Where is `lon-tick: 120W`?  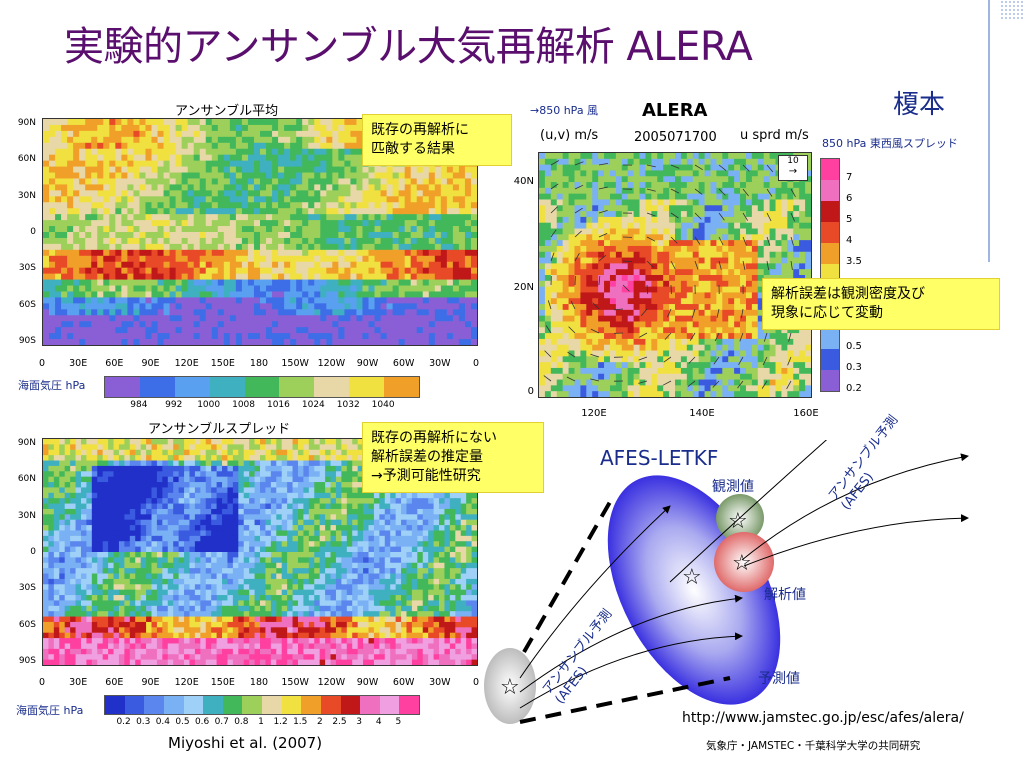
lon-tick: 120W is located at coordinates (331, 363).